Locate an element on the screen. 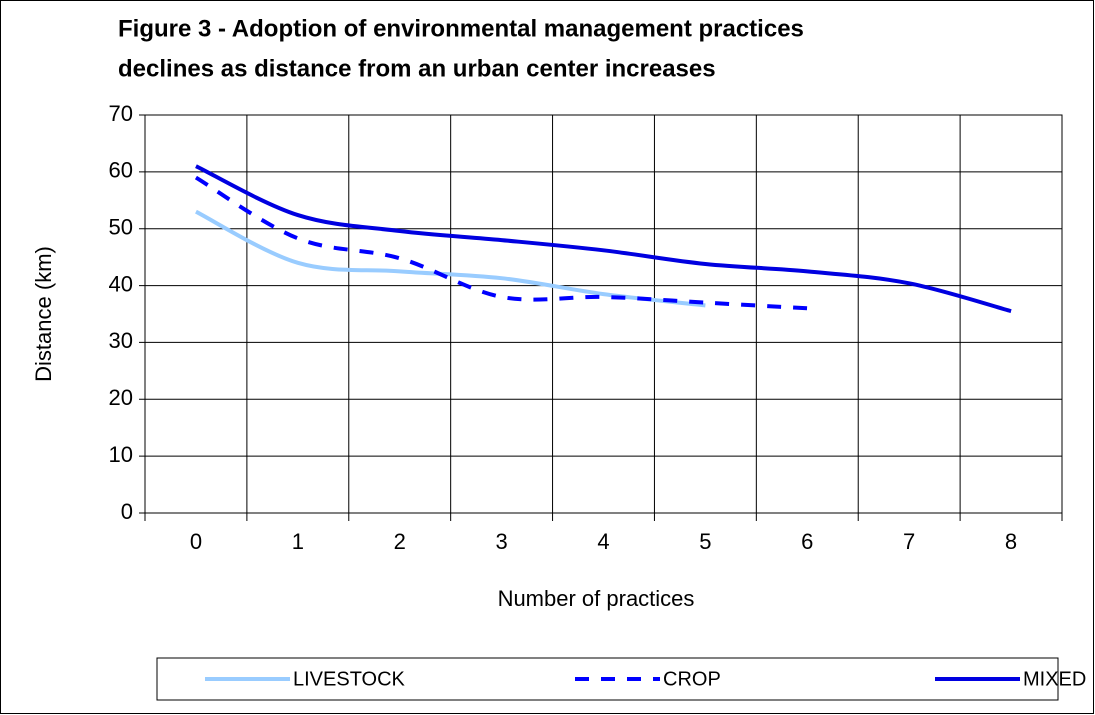 The width and height of the screenshot is (1095, 715). legend-label: MIXED is located at coordinates (1054, 679).